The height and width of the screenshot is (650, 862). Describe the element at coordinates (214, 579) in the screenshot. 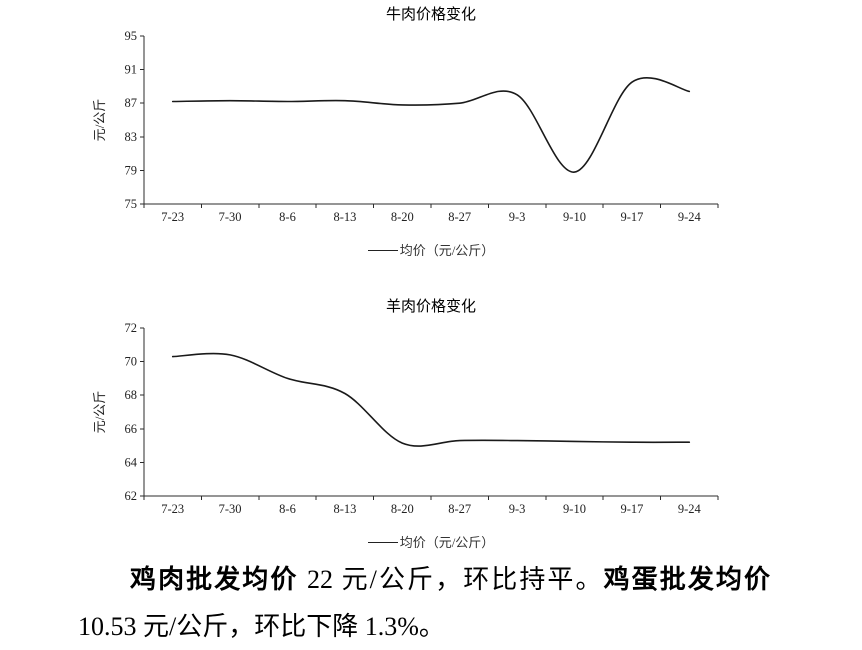

I see `chicken-price-label: 鸡肉批发均价` at that location.